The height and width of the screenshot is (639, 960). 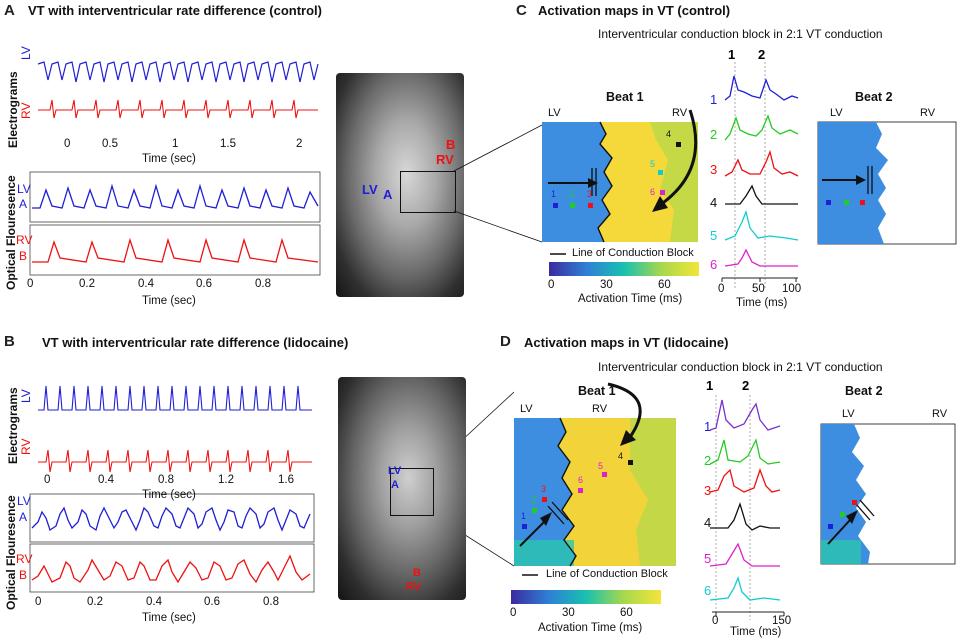 I want to click on panel-b-egm-tick-1: 0.4, so click(x=106, y=480).